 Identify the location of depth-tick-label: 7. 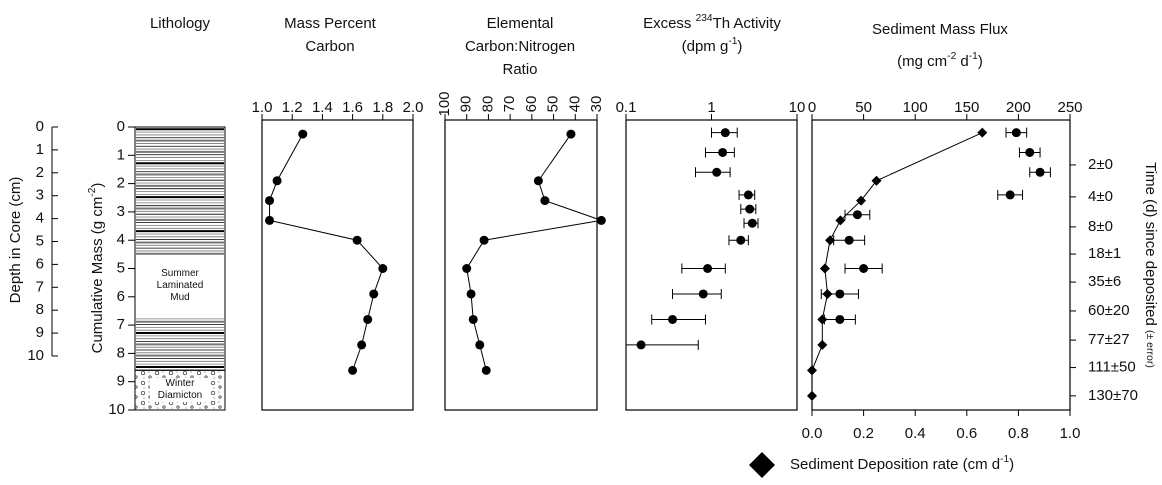
(40, 286).